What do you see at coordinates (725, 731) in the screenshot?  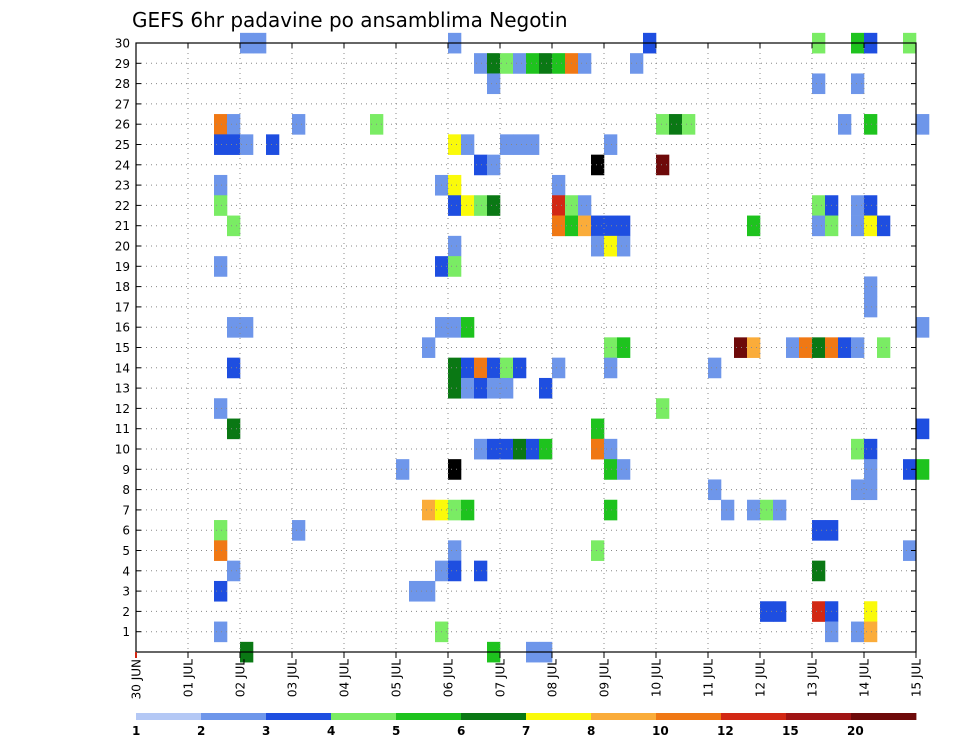 I see `legend-label: 12` at bounding box center [725, 731].